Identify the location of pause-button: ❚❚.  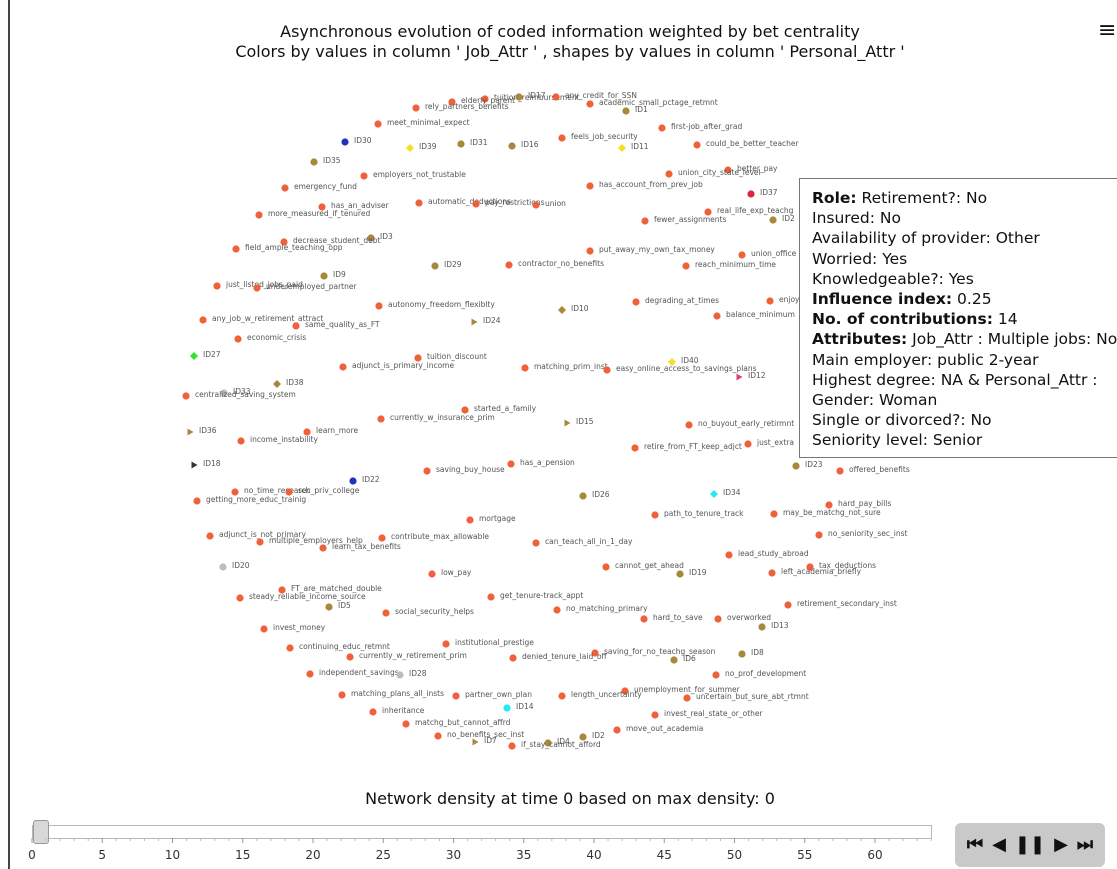
(1030, 844).